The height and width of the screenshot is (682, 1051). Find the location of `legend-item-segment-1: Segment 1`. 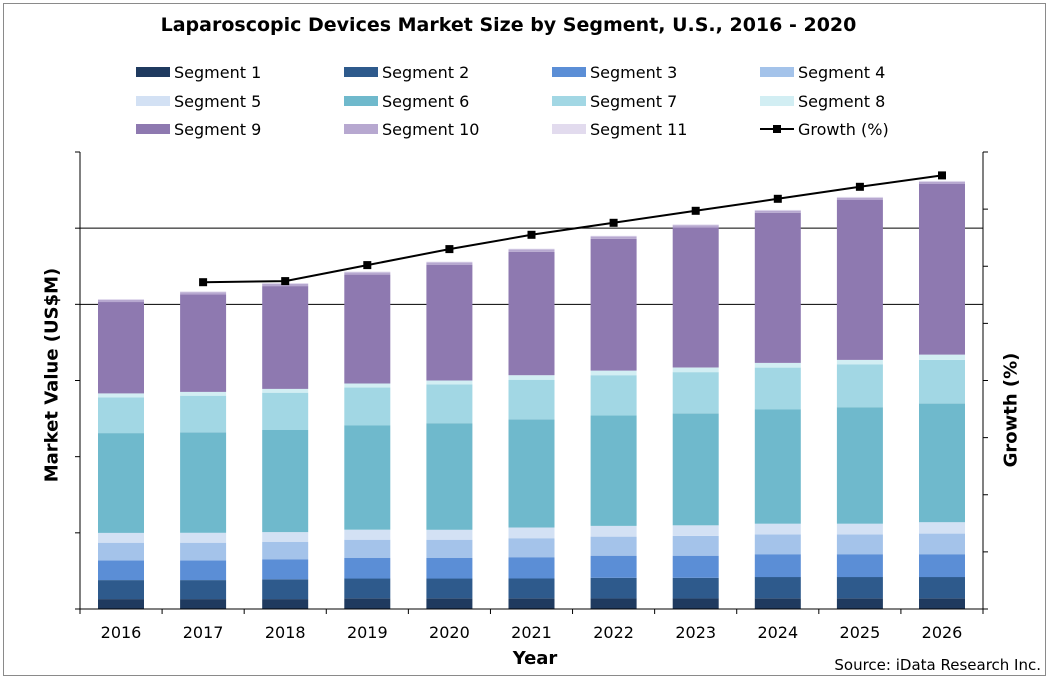

legend-item-segment-1: Segment 1 is located at coordinates (198, 72).